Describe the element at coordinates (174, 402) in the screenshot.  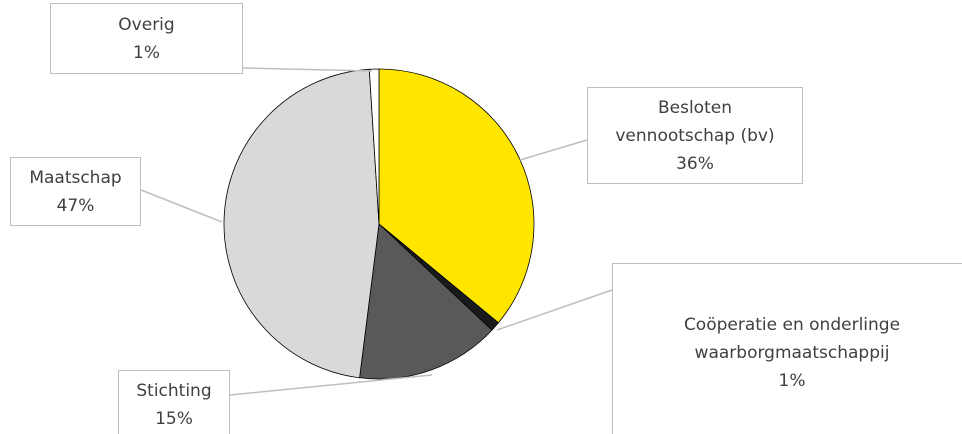
I see `data-label: Stichting 15%` at that location.